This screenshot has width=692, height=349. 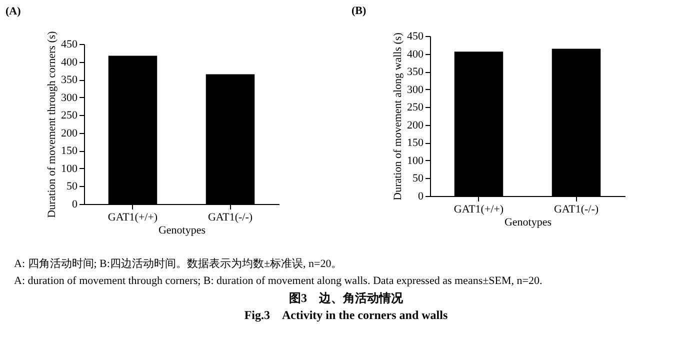 I want to click on chart-title: (A), so click(x=14, y=12).